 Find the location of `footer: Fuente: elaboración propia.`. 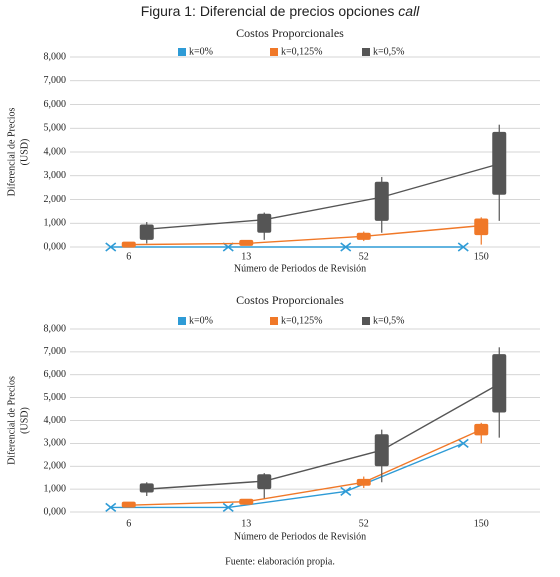

footer: Fuente: elaboración propia. is located at coordinates (280, 561).